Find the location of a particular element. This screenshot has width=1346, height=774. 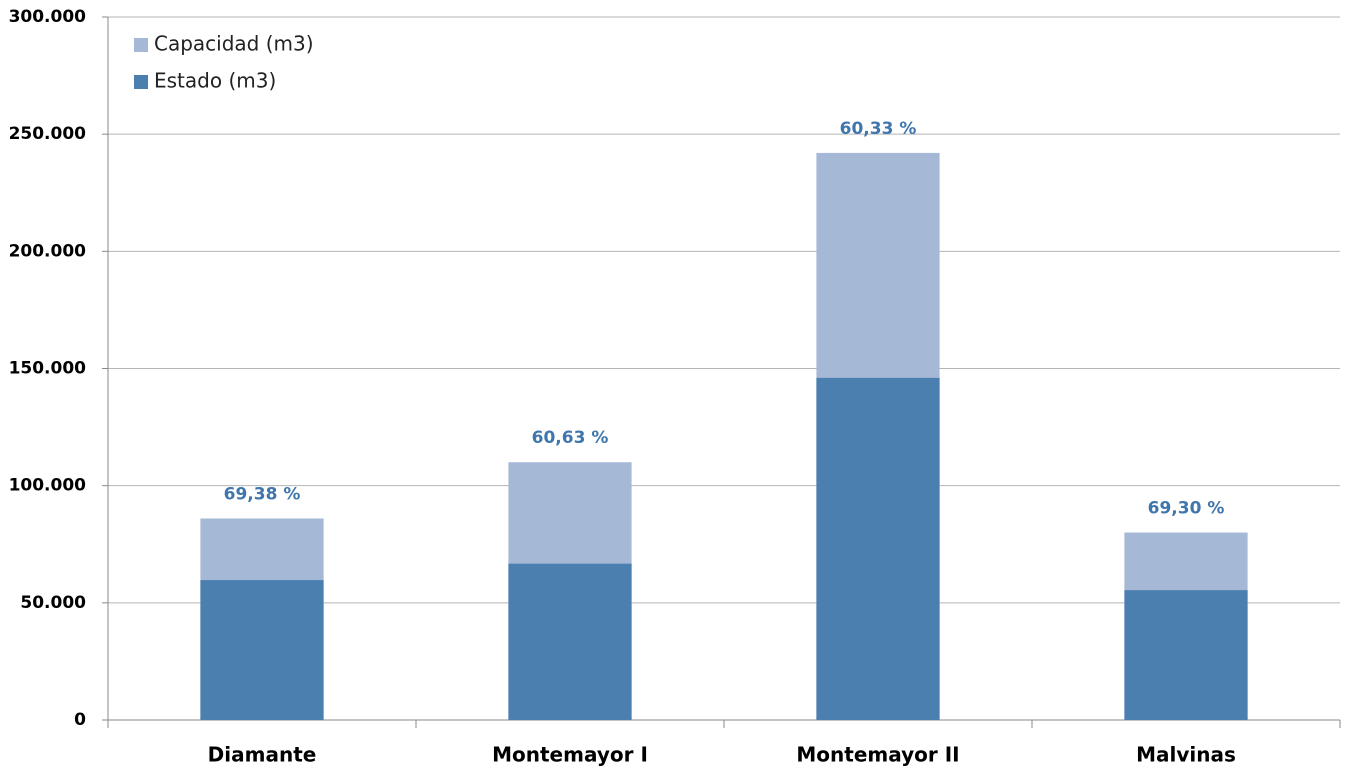

x-tick-label: Montemayor II is located at coordinates (877, 755).